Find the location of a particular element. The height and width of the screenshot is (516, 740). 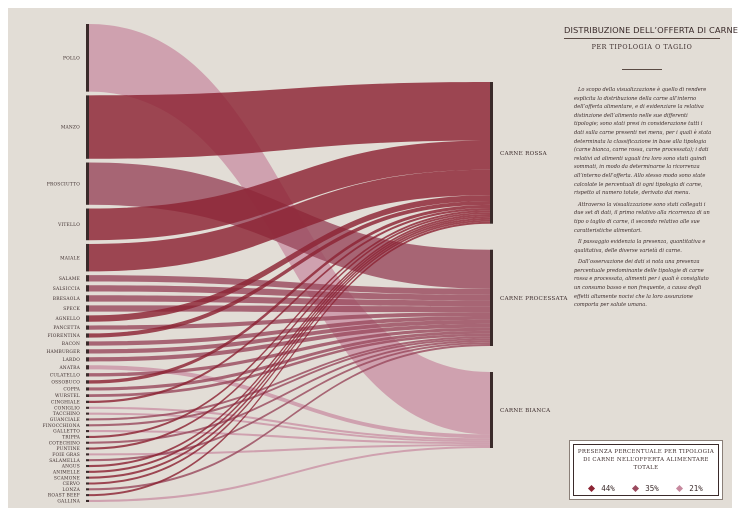

source-label: CINGHIALE is located at coordinates (65, 402).